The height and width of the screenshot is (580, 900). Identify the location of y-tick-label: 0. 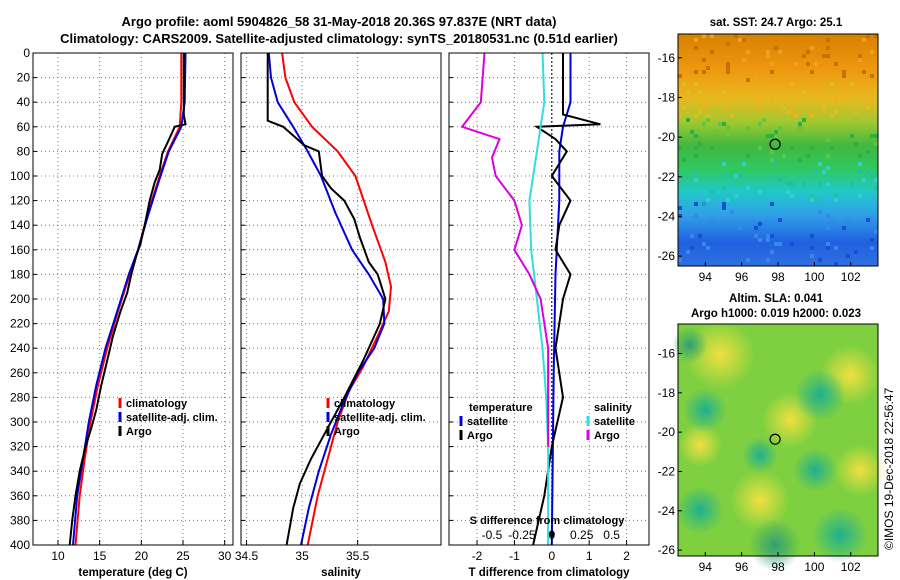
(26, 53).